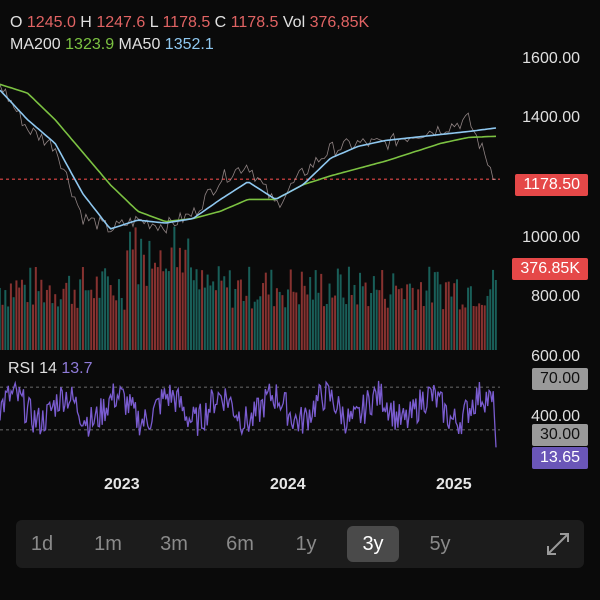 This screenshot has width=600, height=600. What do you see at coordinates (174, 544) in the screenshot?
I see `range-3m-button: 3m` at bounding box center [174, 544].